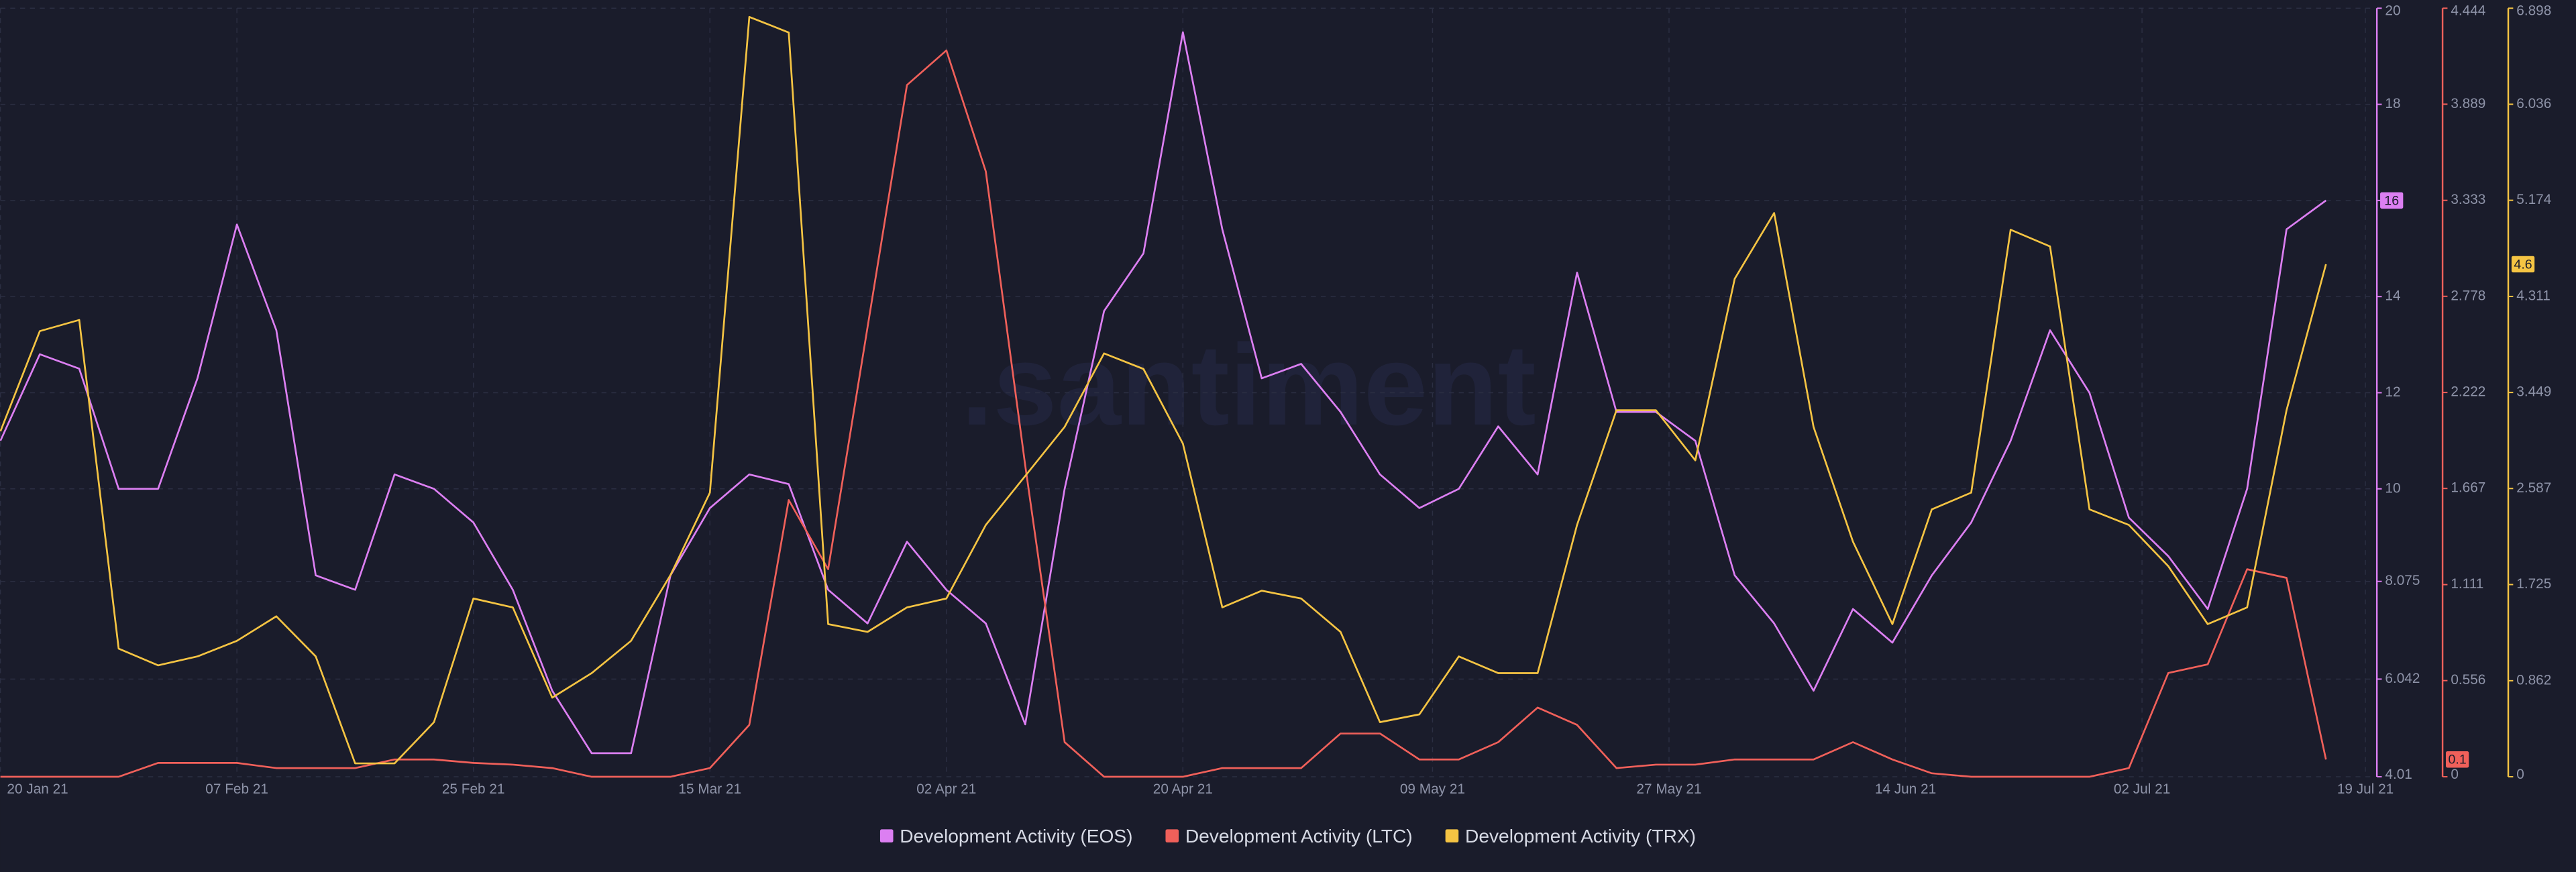  What do you see at coordinates (2398, 774) in the screenshot?
I see `y-tick-label: 4.01` at bounding box center [2398, 774].